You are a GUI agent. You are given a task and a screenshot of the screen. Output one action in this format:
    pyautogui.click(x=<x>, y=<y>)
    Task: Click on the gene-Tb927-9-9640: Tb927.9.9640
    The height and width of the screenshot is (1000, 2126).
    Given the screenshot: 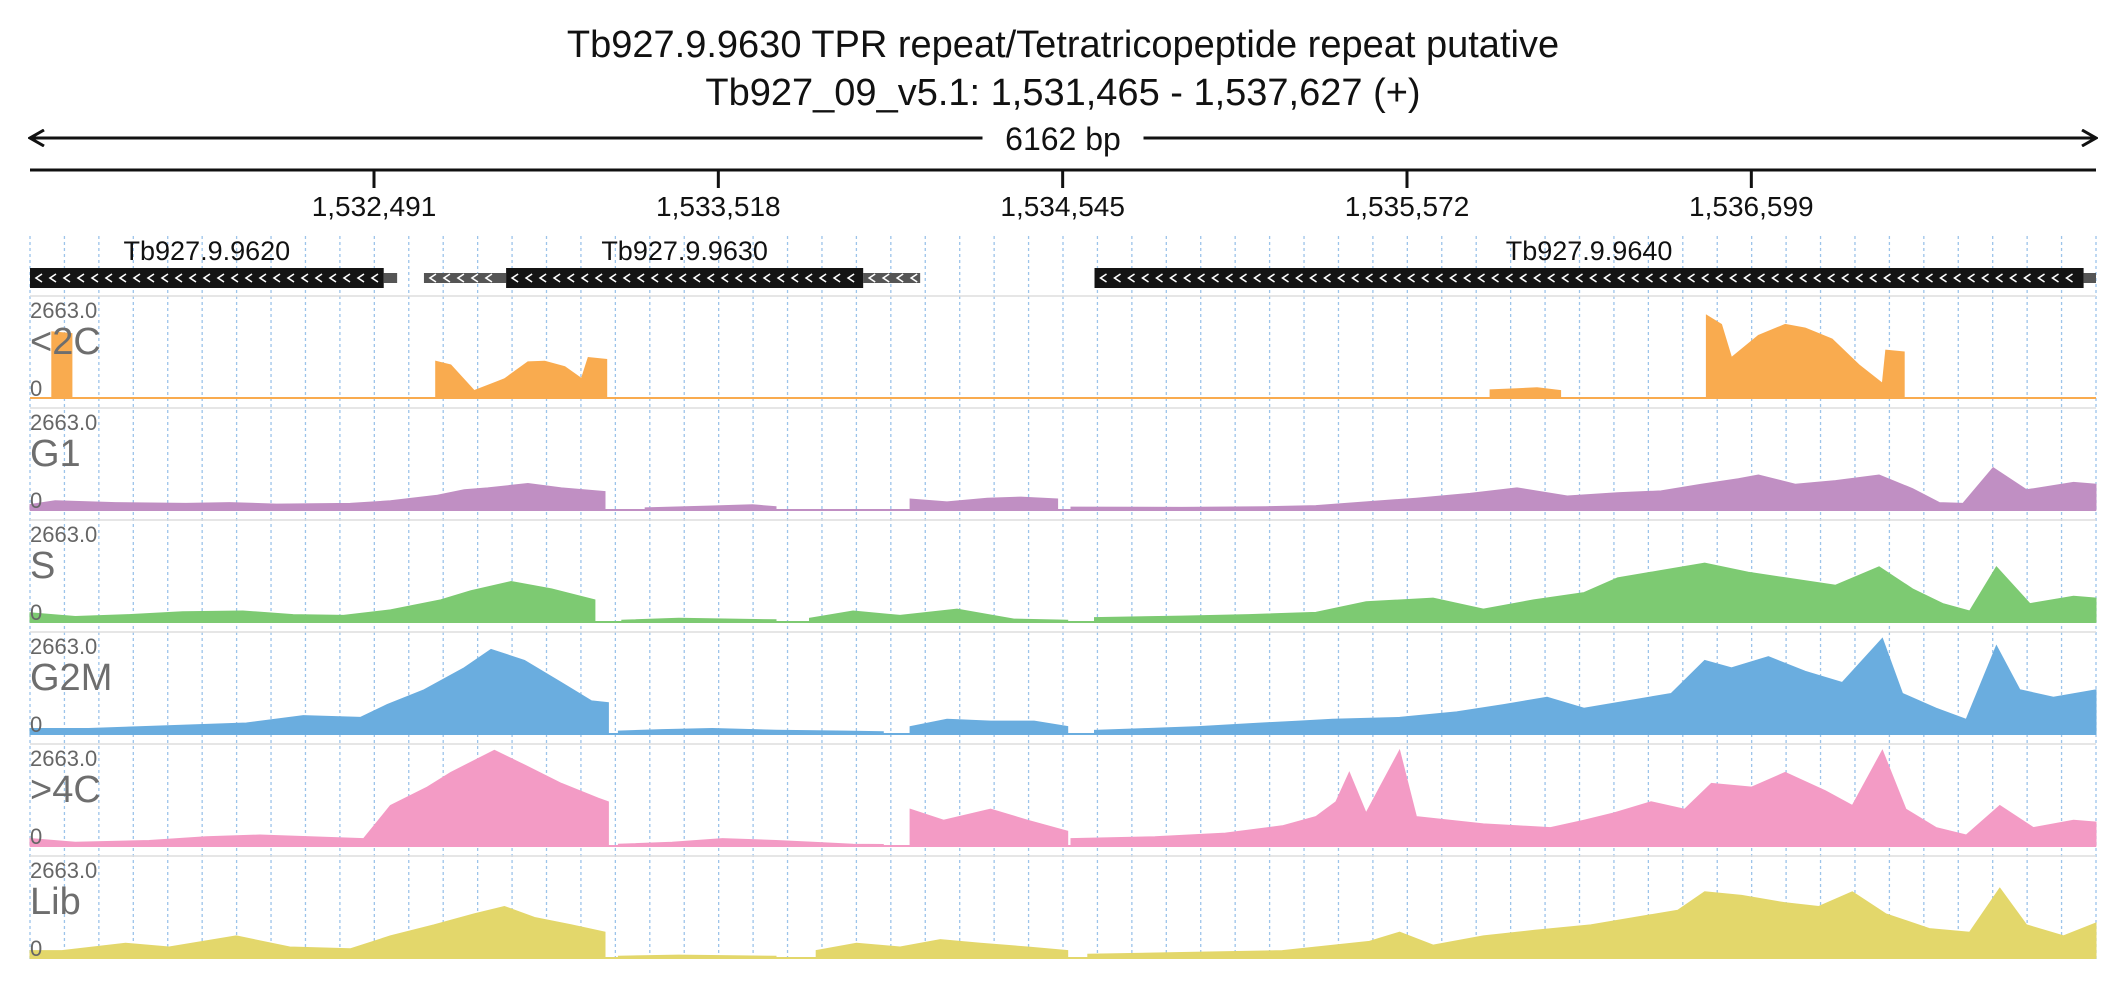 What is the action you would take?
    pyautogui.click(x=1595, y=262)
    